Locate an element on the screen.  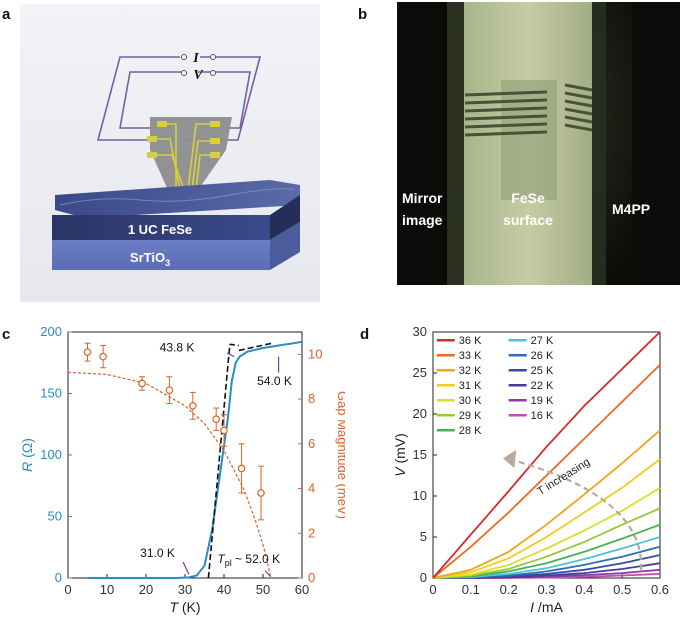
y-tick-label: 30 is located at coordinates (420, 331).